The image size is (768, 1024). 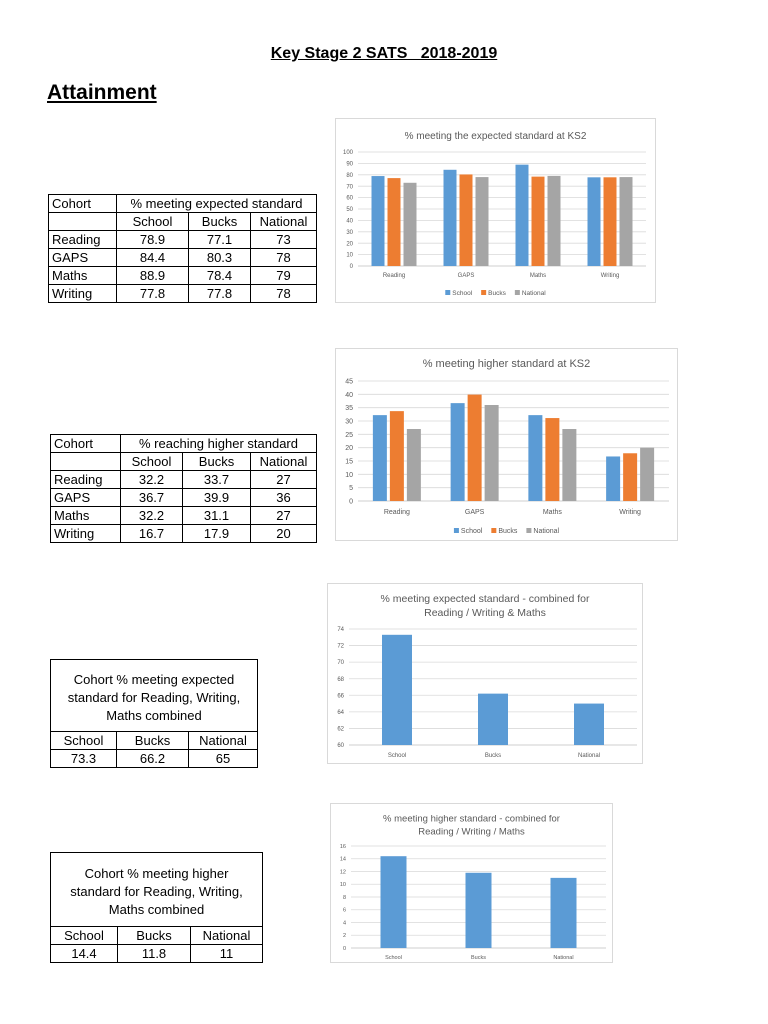 What do you see at coordinates (151, 497) in the screenshot?
I see `cell-value: 36.7` at bounding box center [151, 497].